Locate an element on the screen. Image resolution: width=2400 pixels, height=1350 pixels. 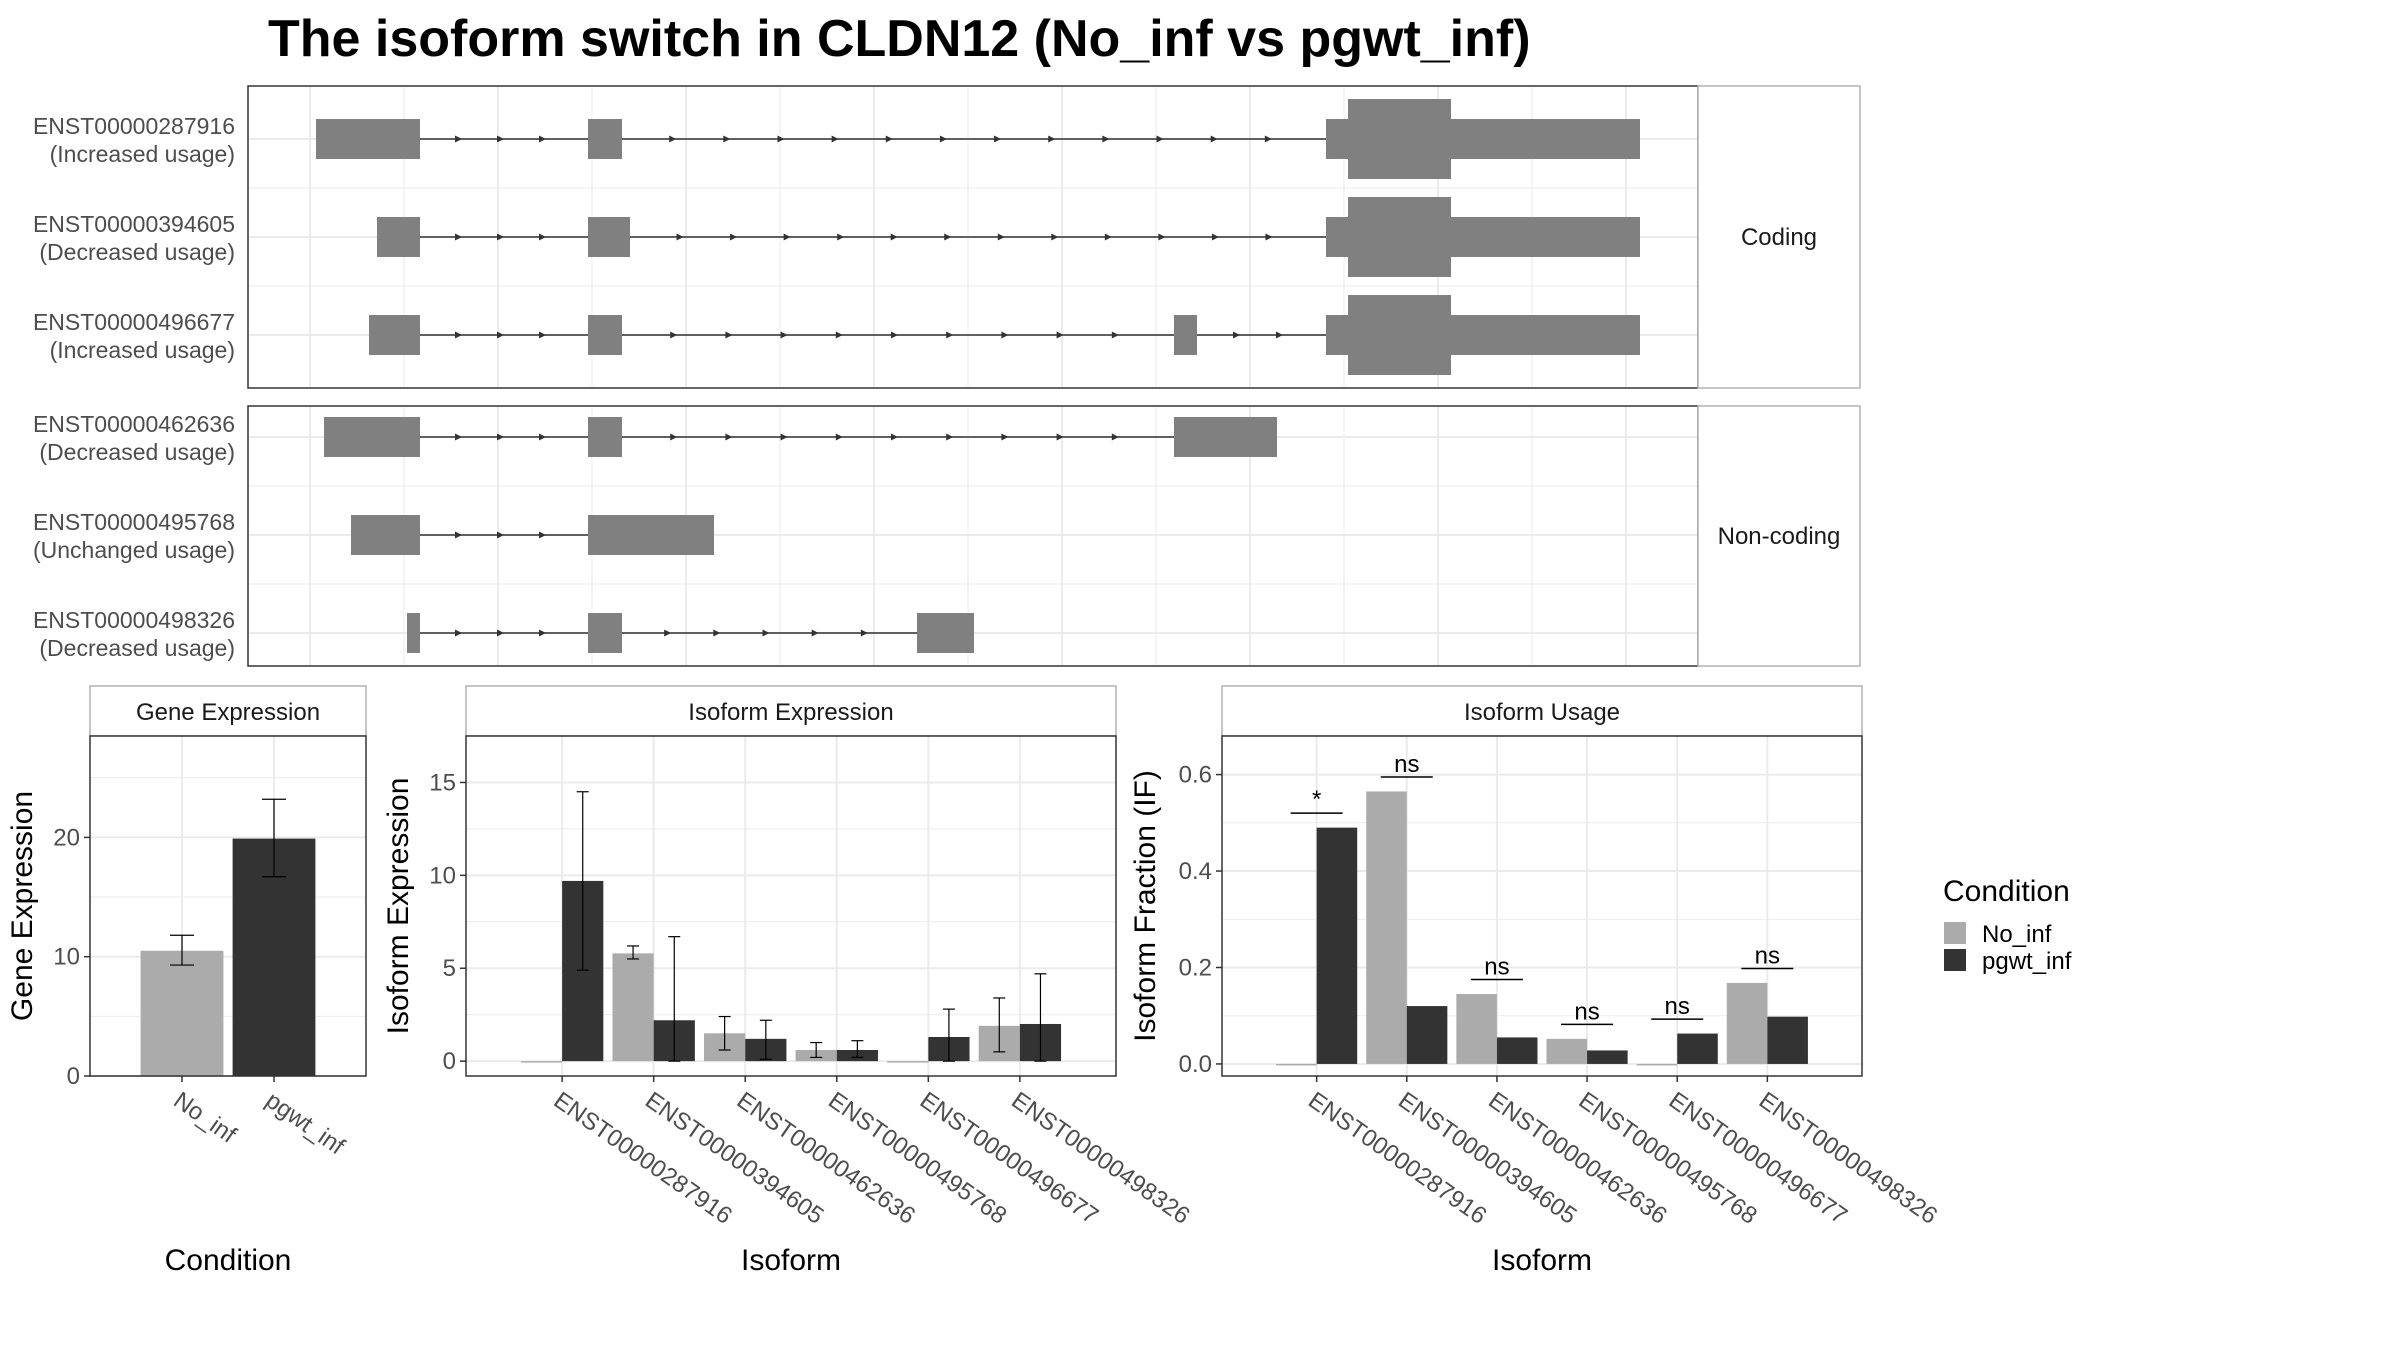
isoform-usage-strip-label: Isoform Usage is located at coordinates (1542, 712).